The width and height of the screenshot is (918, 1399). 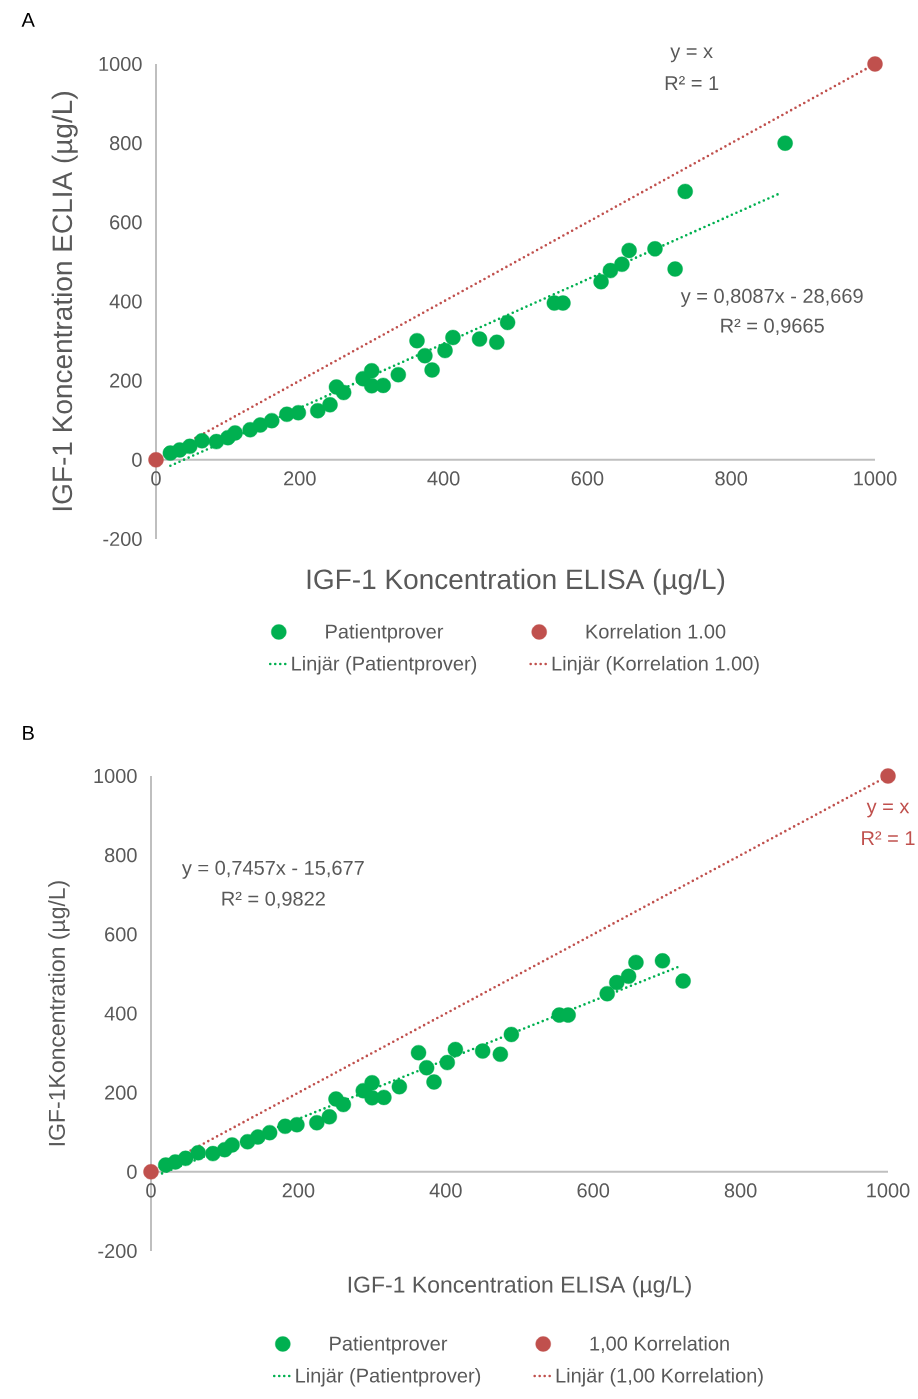 What do you see at coordinates (659, 1377) in the screenshot?
I see `legend-label: Linjär (1,00 Korrelation)` at bounding box center [659, 1377].